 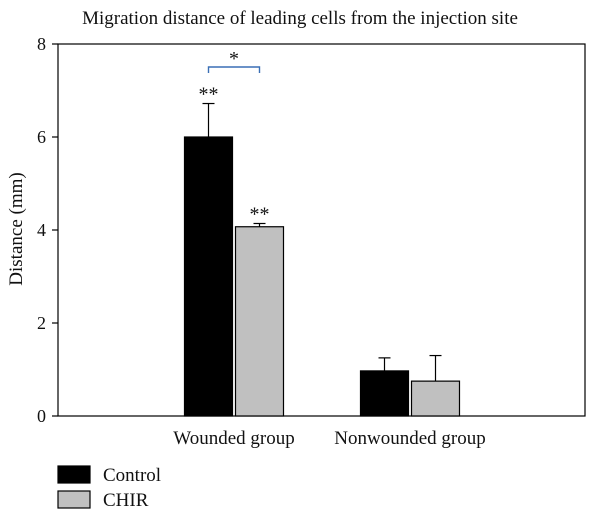 I want to click on legend-label: CHIR, so click(x=126, y=500).